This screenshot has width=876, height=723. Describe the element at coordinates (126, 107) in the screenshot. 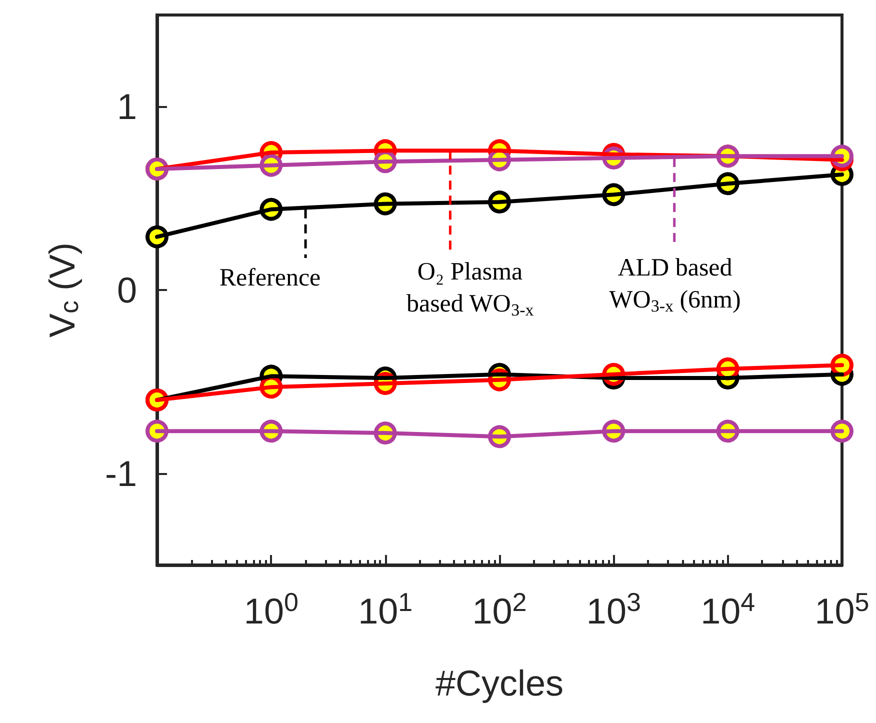

I see `y-tick-label: 1` at that location.